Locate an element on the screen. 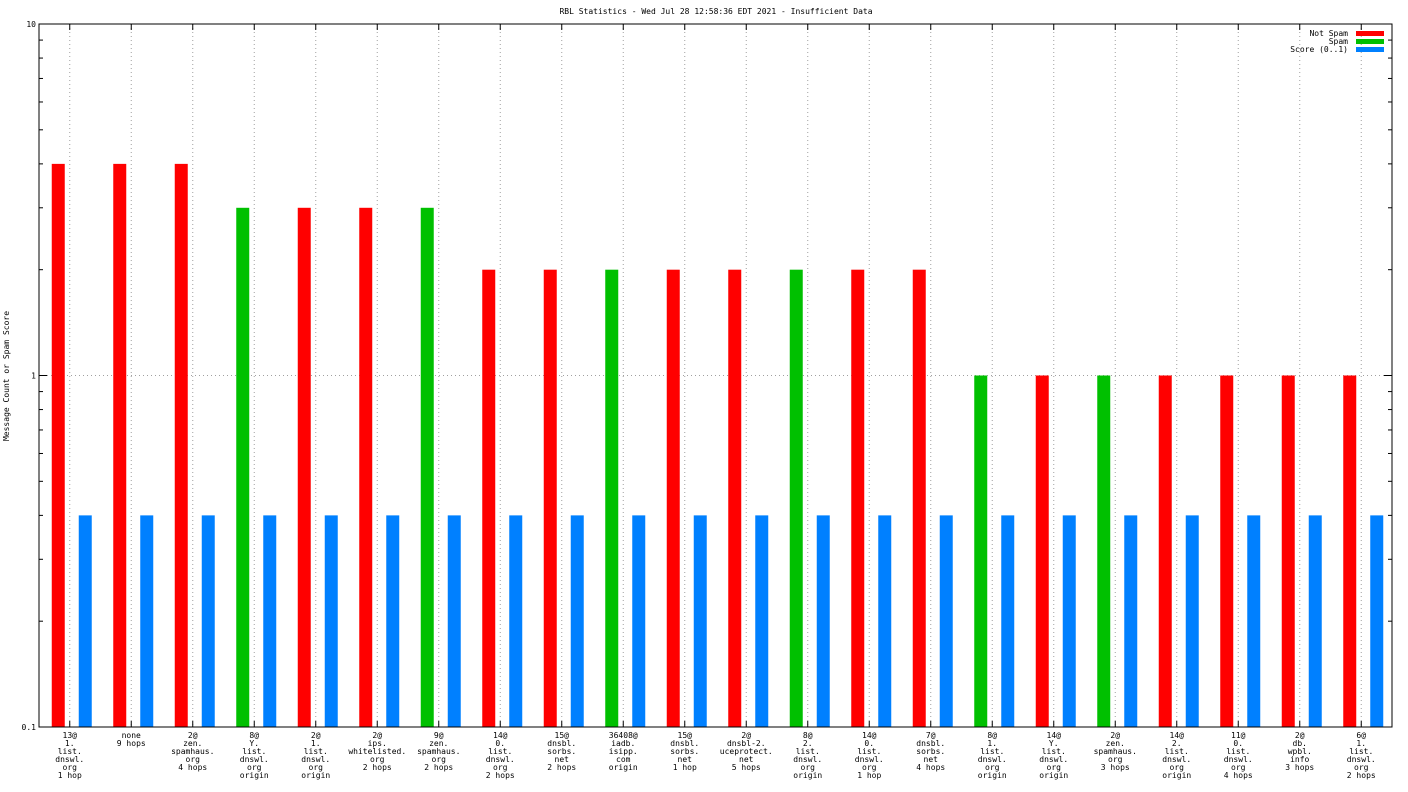 The width and height of the screenshot is (1408, 792). x-tick-label: 2@ zen. spamhaus. org 3 hops is located at coordinates (1115, 751).